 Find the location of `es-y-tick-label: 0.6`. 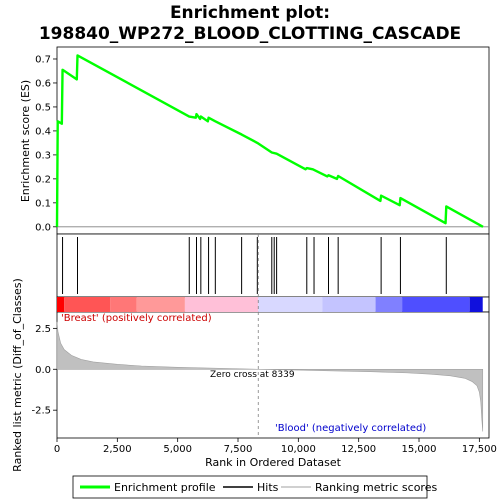

es-y-tick-label: 0.6 is located at coordinates (43, 83).